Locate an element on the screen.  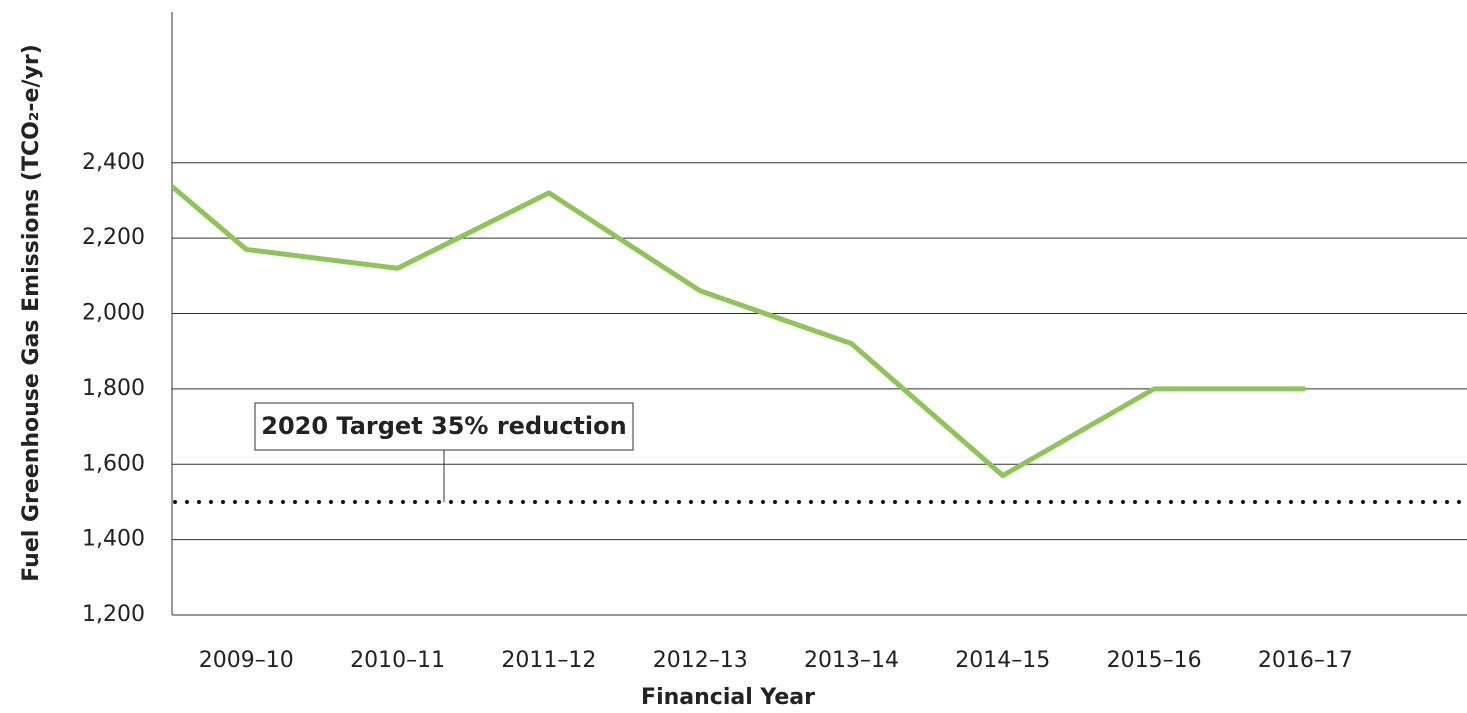
y-tick-label: 1,400 is located at coordinates (113, 539).